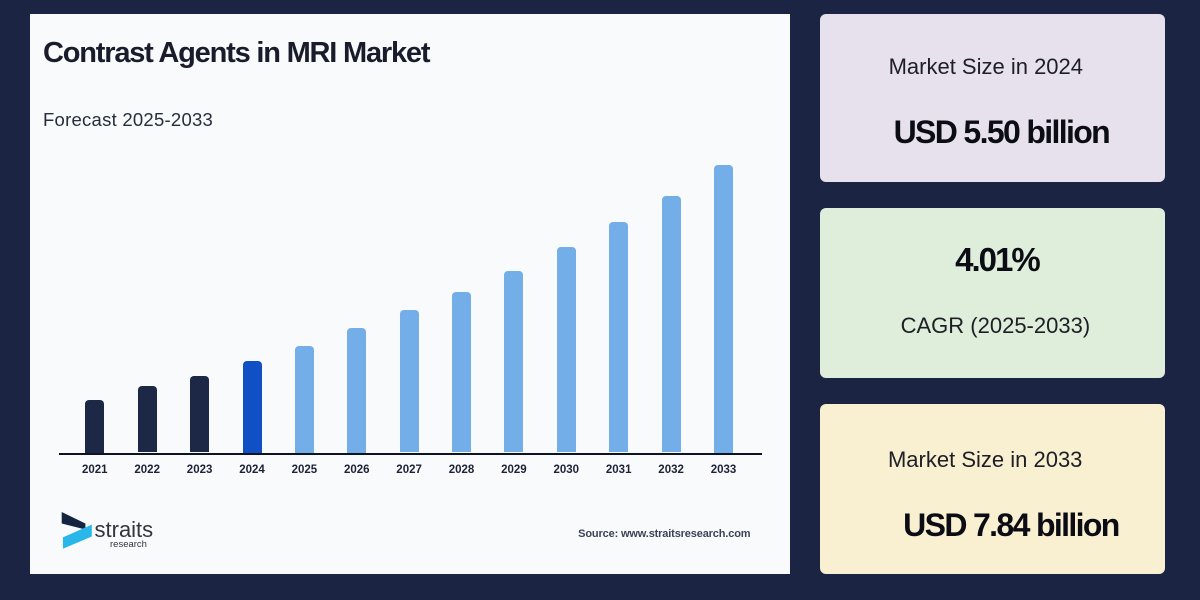 This screenshot has height=600, width=1200. I want to click on svg-text: research, so click(128, 544).